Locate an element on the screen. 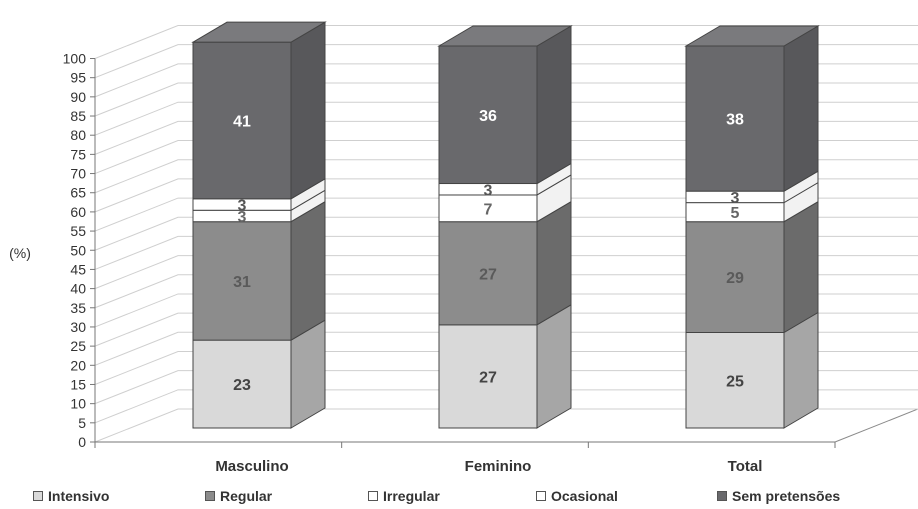 This screenshot has width=918, height=509. category-label: Feminino is located at coordinates (498, 466).